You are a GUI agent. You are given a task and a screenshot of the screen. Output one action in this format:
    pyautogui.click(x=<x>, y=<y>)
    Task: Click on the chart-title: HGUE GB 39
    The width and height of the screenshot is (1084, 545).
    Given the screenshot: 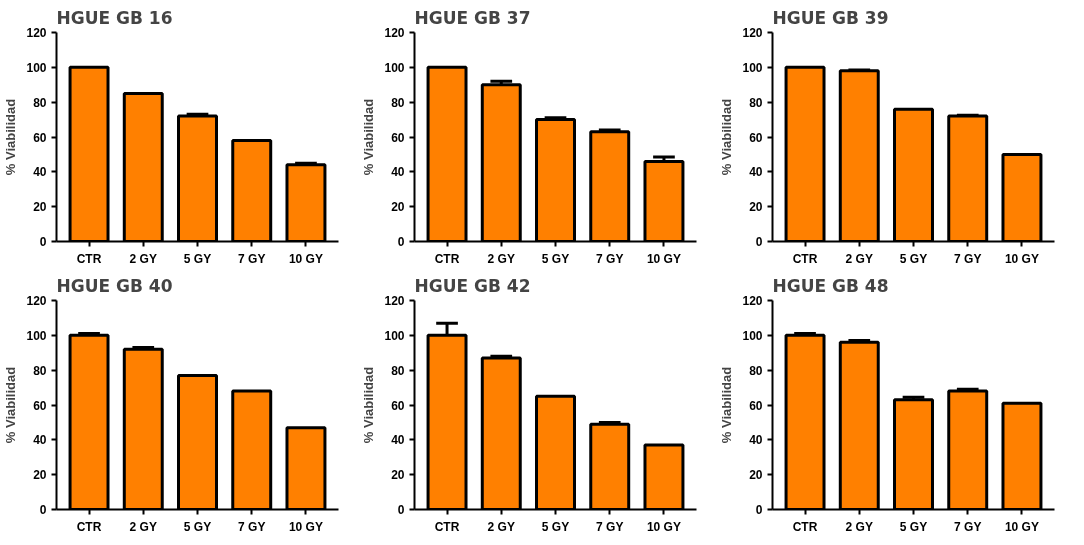 What is the action you would take?
    pyautogui.click(x=830, y=17)
    